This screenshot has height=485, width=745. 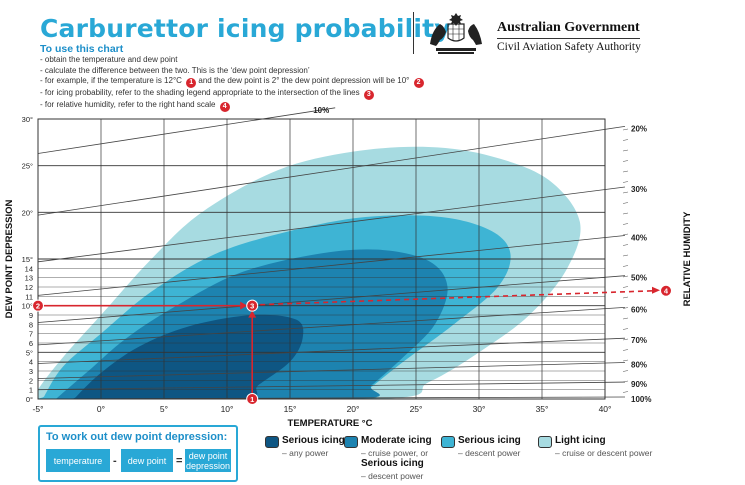 I want to click on x-tick-label: 25°, so click(x=416, y=409).